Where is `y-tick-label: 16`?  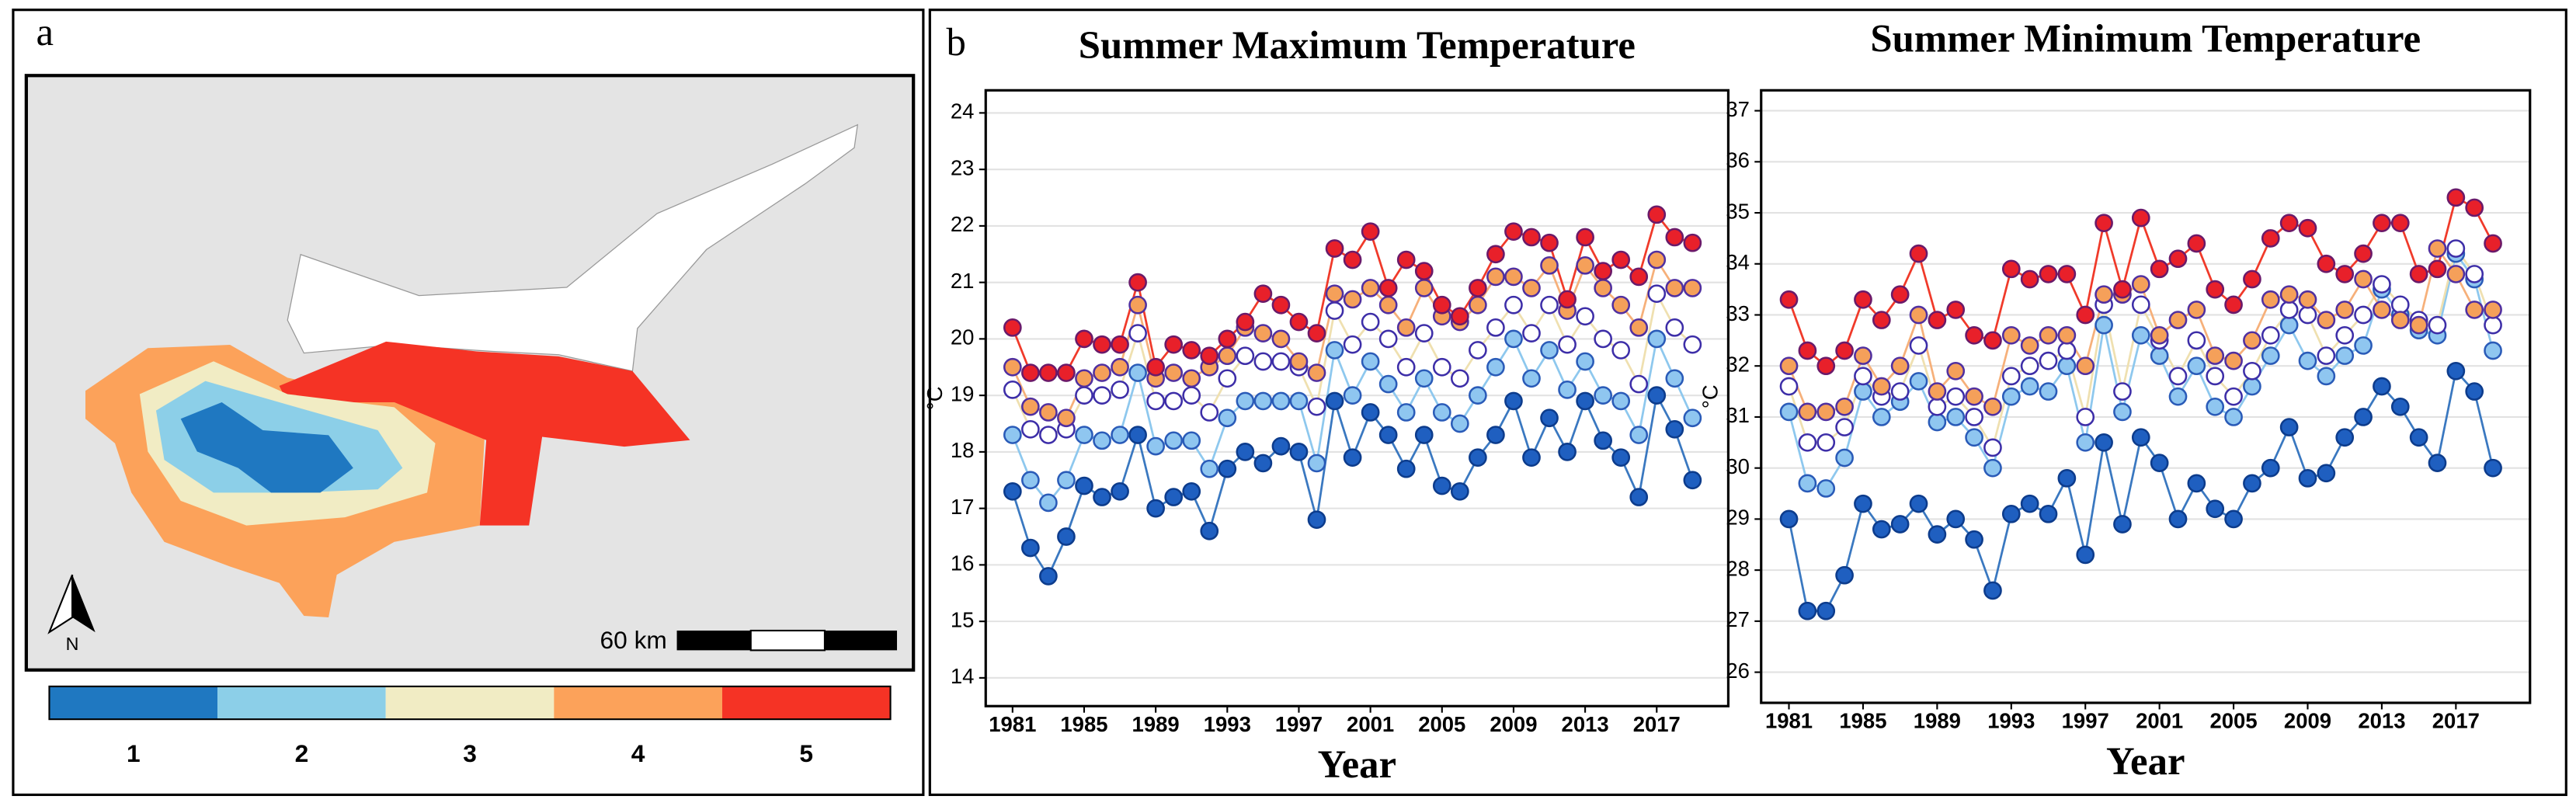 y-tick-label: 16 is located at coordinates (963, 563).